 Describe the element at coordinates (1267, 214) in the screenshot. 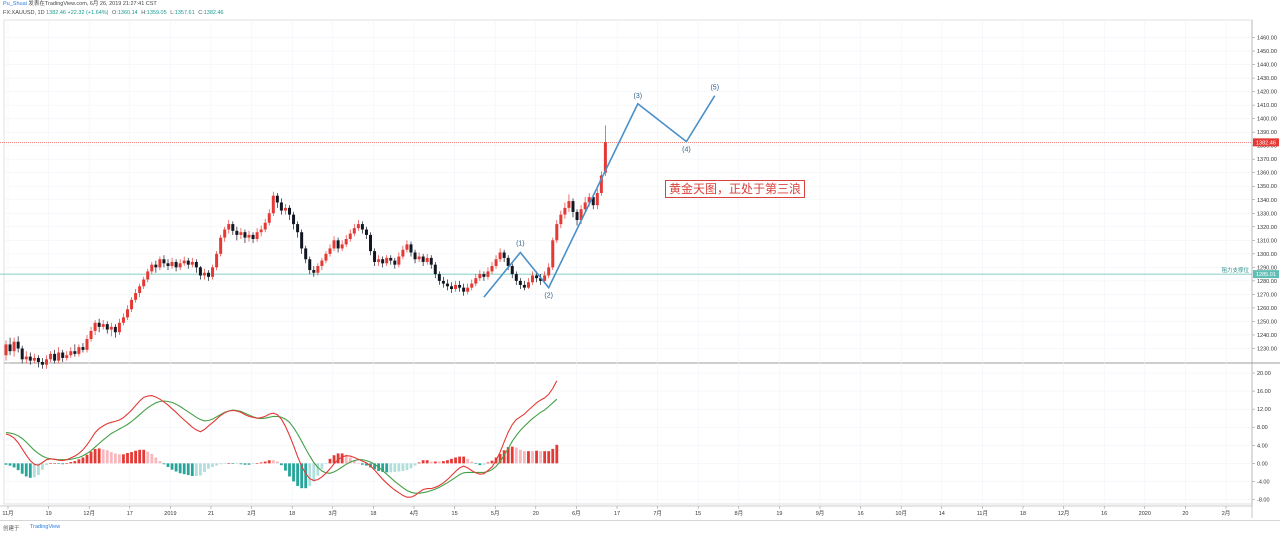

I see `price-tick-label: 1330.00` at that location.